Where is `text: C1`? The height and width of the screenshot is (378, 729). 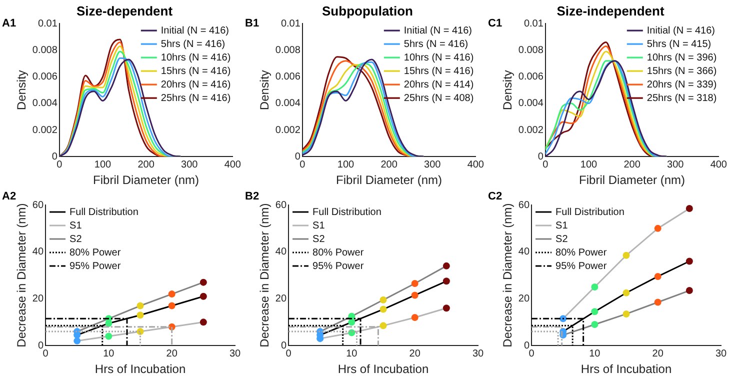
text: C1 is located at coordinates (495, 24).